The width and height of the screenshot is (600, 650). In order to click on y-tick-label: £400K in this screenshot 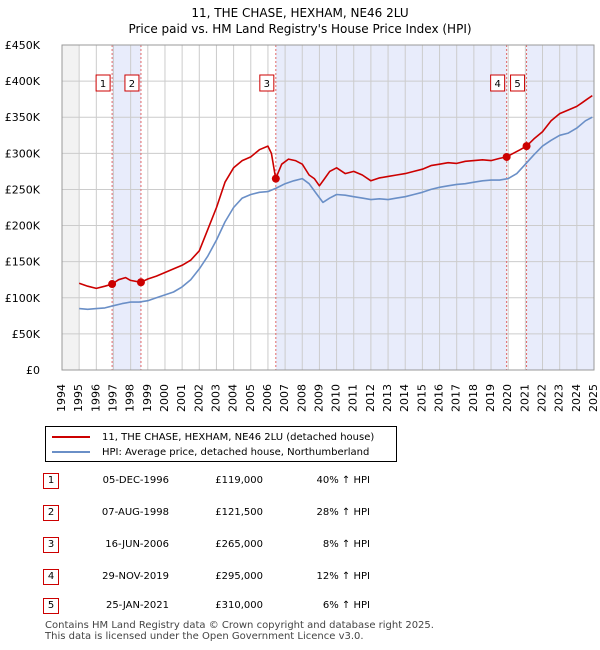, I will do `click(23, 81)`.